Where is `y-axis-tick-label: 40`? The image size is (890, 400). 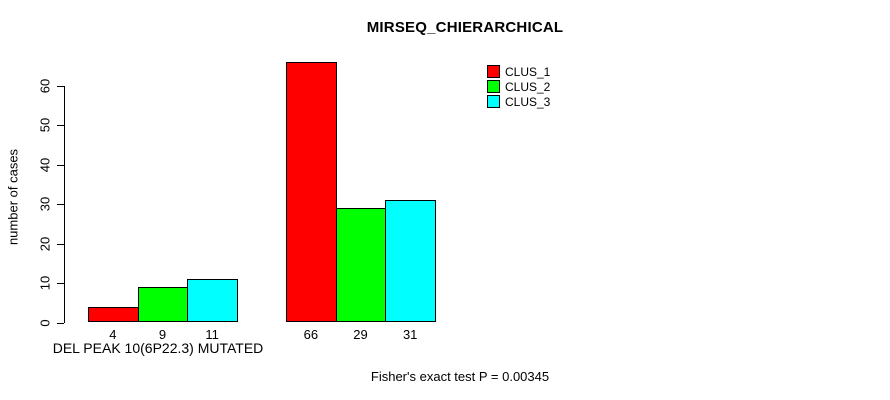 y-axis-tick-label: 40 is located at coordinates (45, 164).